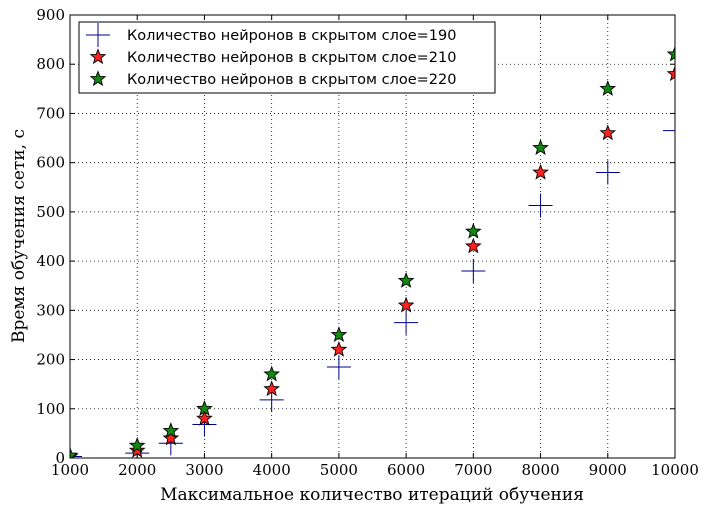  I want to click on x-tick-label: 2000, so click(137, 470).